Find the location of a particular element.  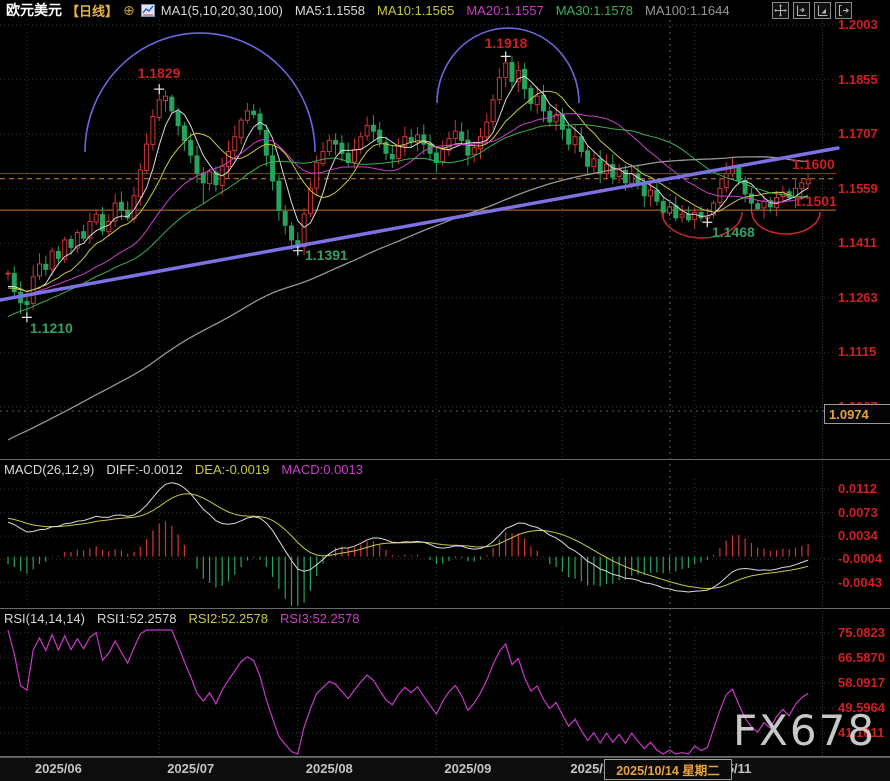

symbol-name: 欧元美元 is located at coordinates (34, 10).